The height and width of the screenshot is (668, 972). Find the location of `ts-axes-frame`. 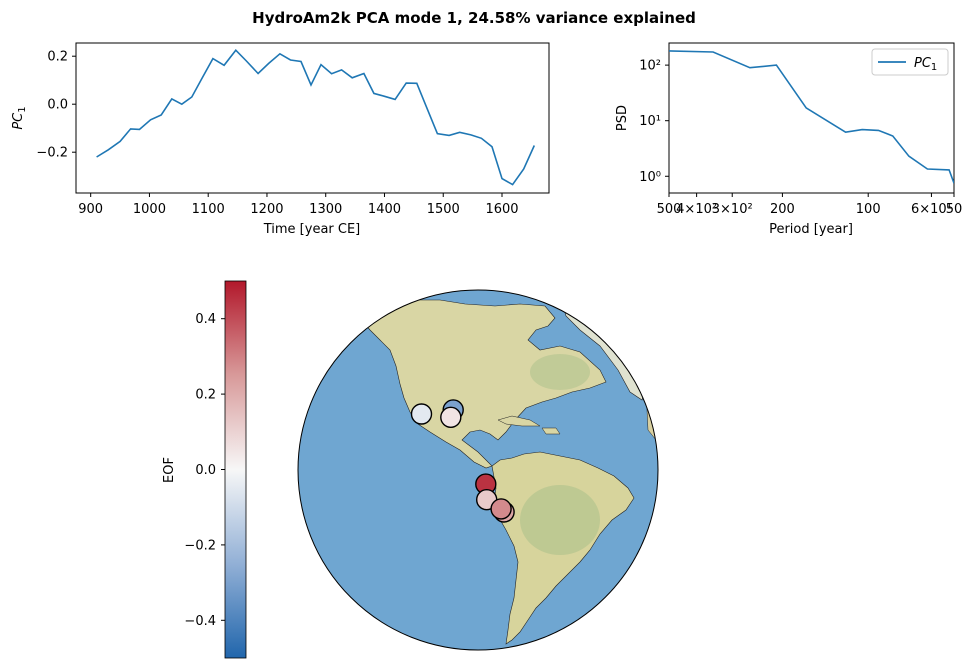

ts-axes-frame is located at coordinates (312, 118).